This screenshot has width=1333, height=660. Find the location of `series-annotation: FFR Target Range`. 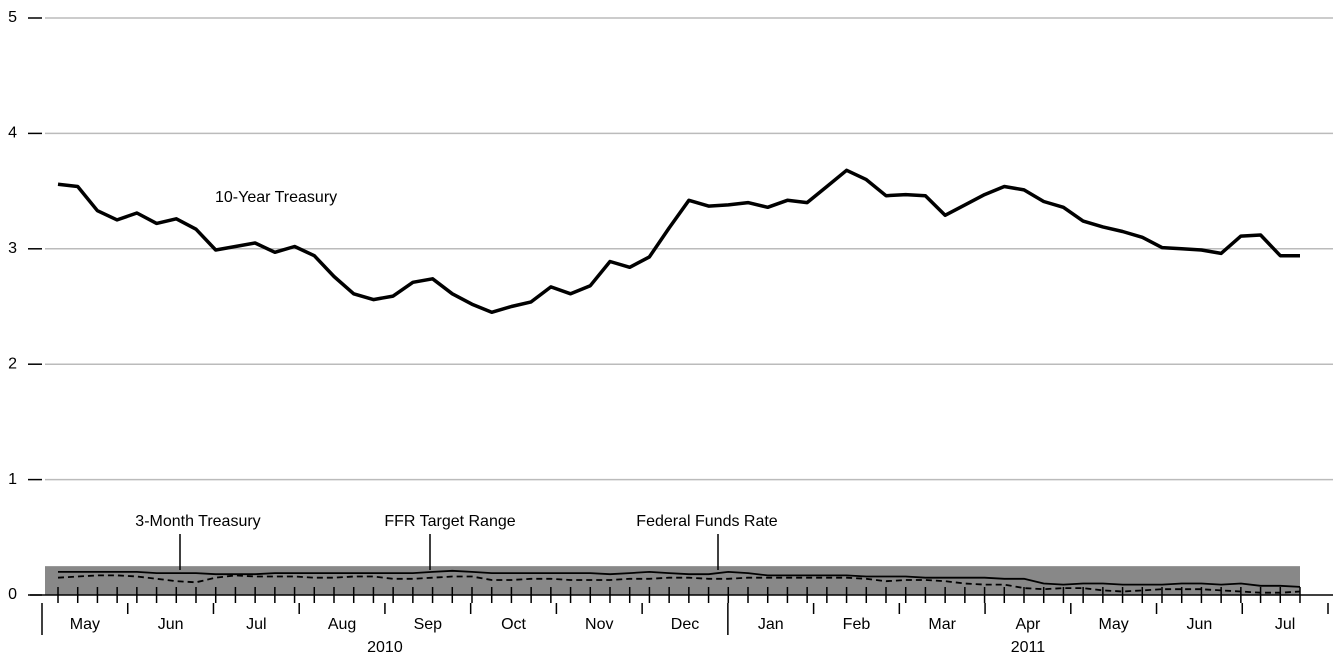

series-annotation: FFR Target Range is located at coordinates (449, 521).